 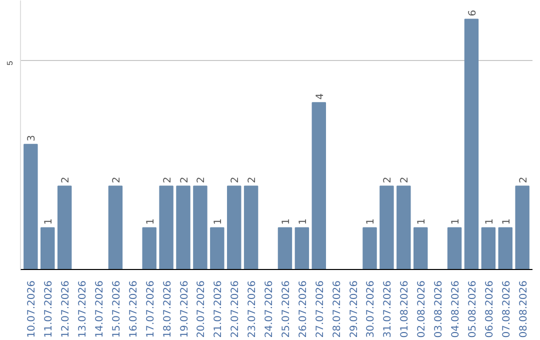 What do you see at coordinates (439, 309) in the screenshot?
I see `x-tick-label: 03.08.2026` at bounding box center [439, 309].